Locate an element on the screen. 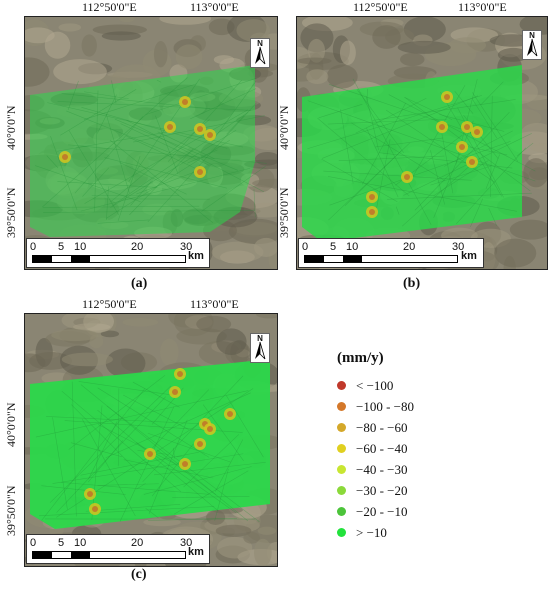  legend-label: −80 - −60 is located at coordinates (382, 427).